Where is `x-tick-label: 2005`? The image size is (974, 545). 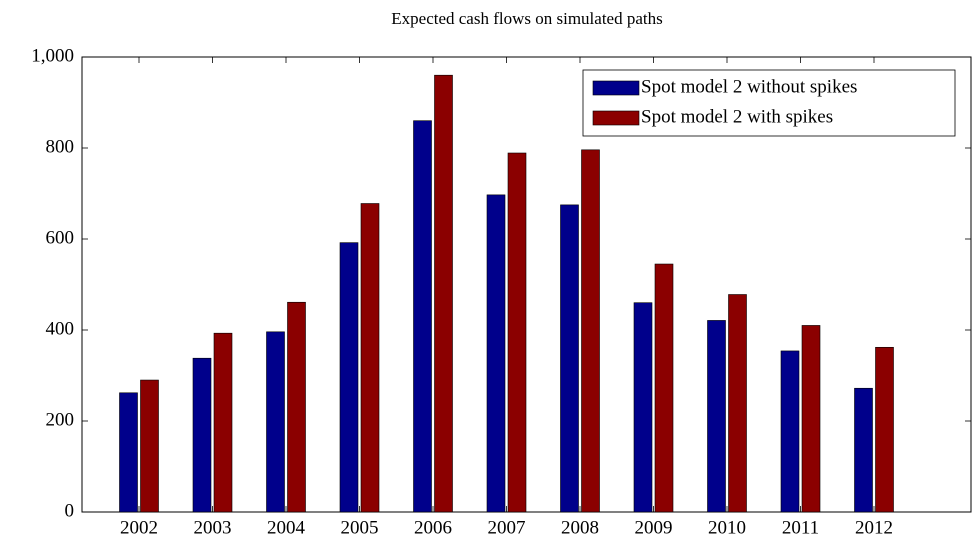 x-tick-label: 2005 is located at coordinates (360, 527).